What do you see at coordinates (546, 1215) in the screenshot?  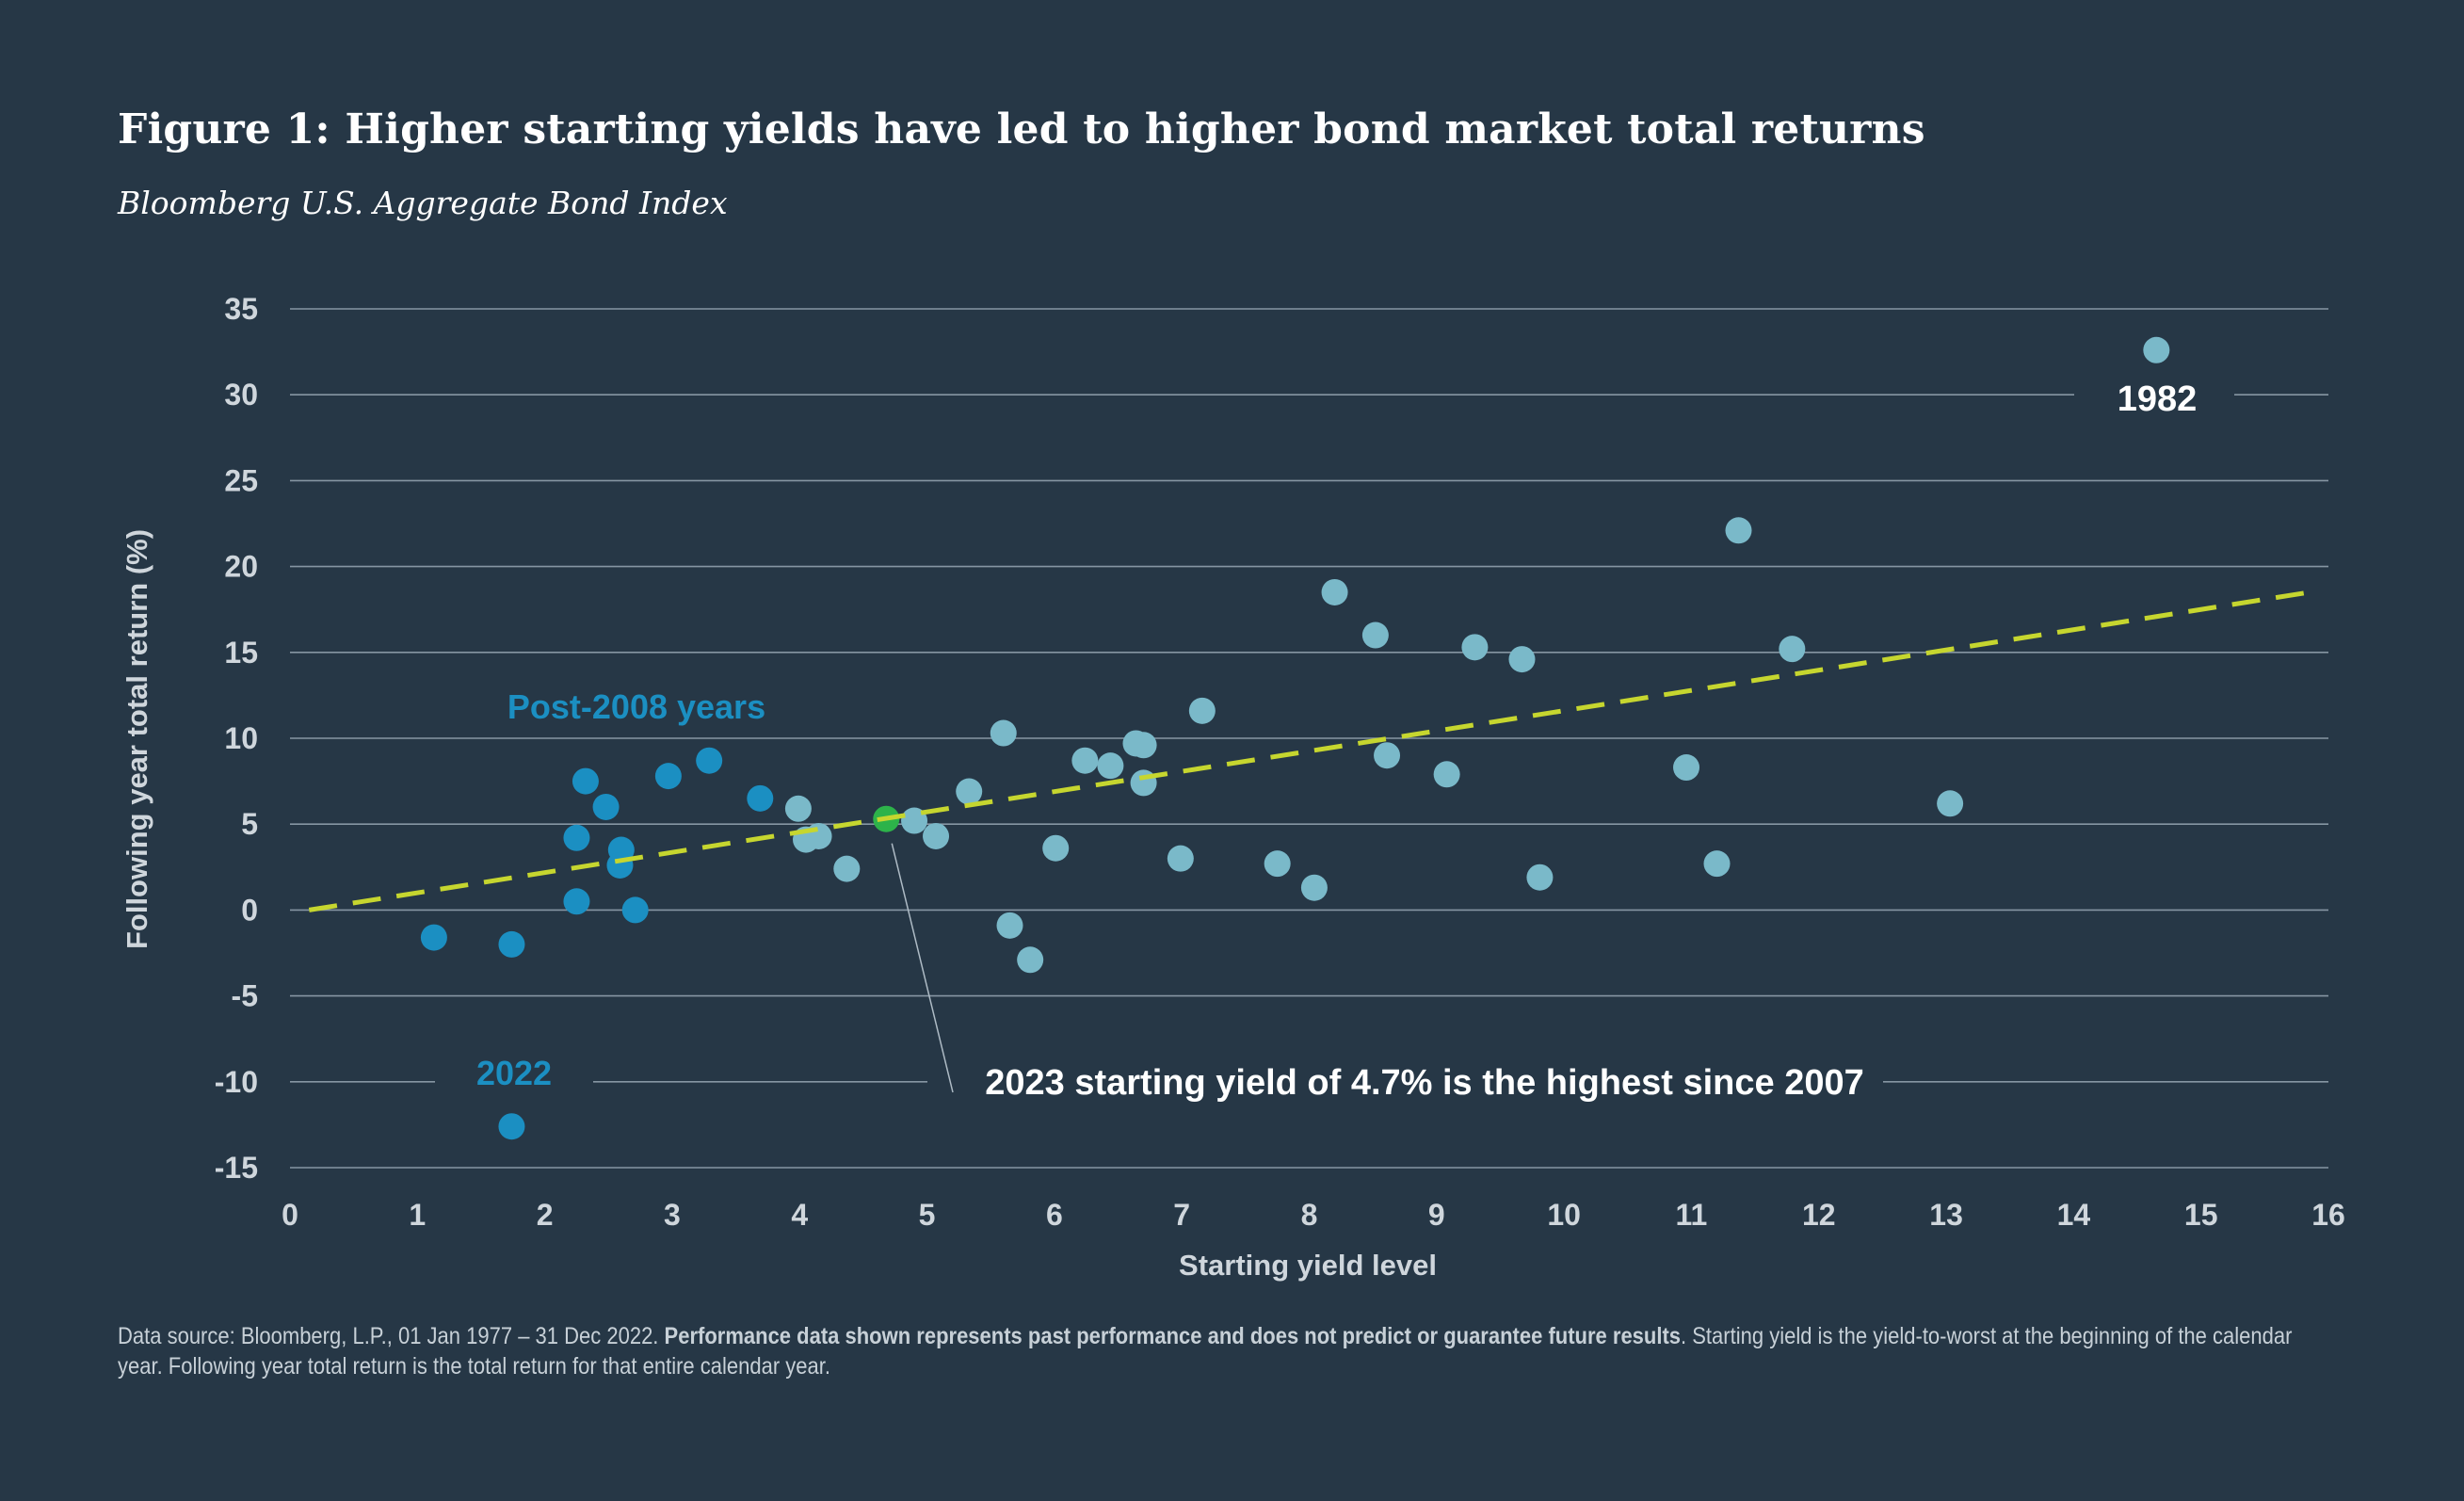 I see `x-tick-label: 2` at bounding box center [546, 1215].